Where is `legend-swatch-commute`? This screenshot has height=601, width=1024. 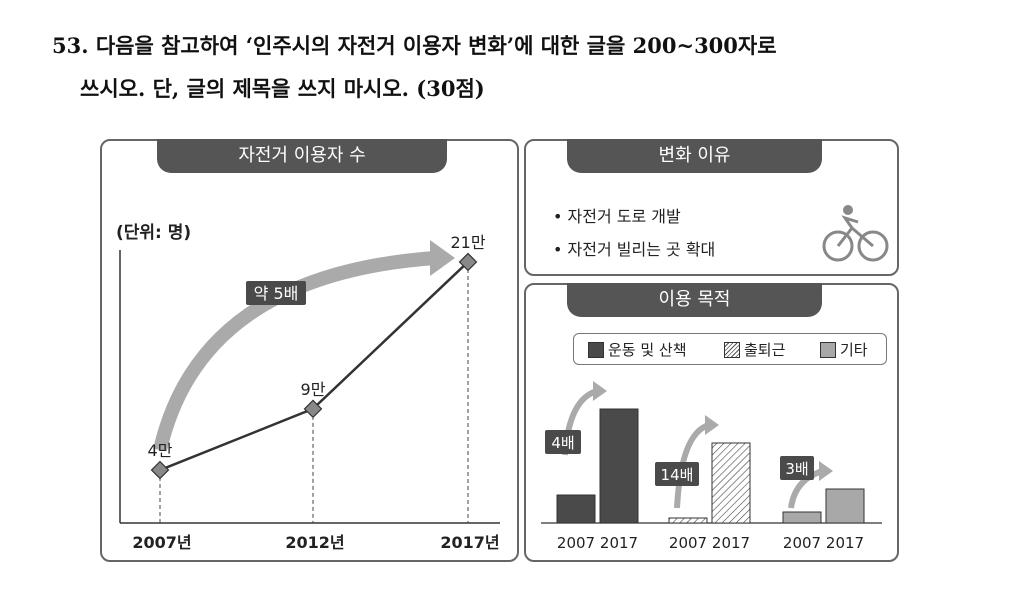
legend-swatch-commute is located at coordinates (732, 350).